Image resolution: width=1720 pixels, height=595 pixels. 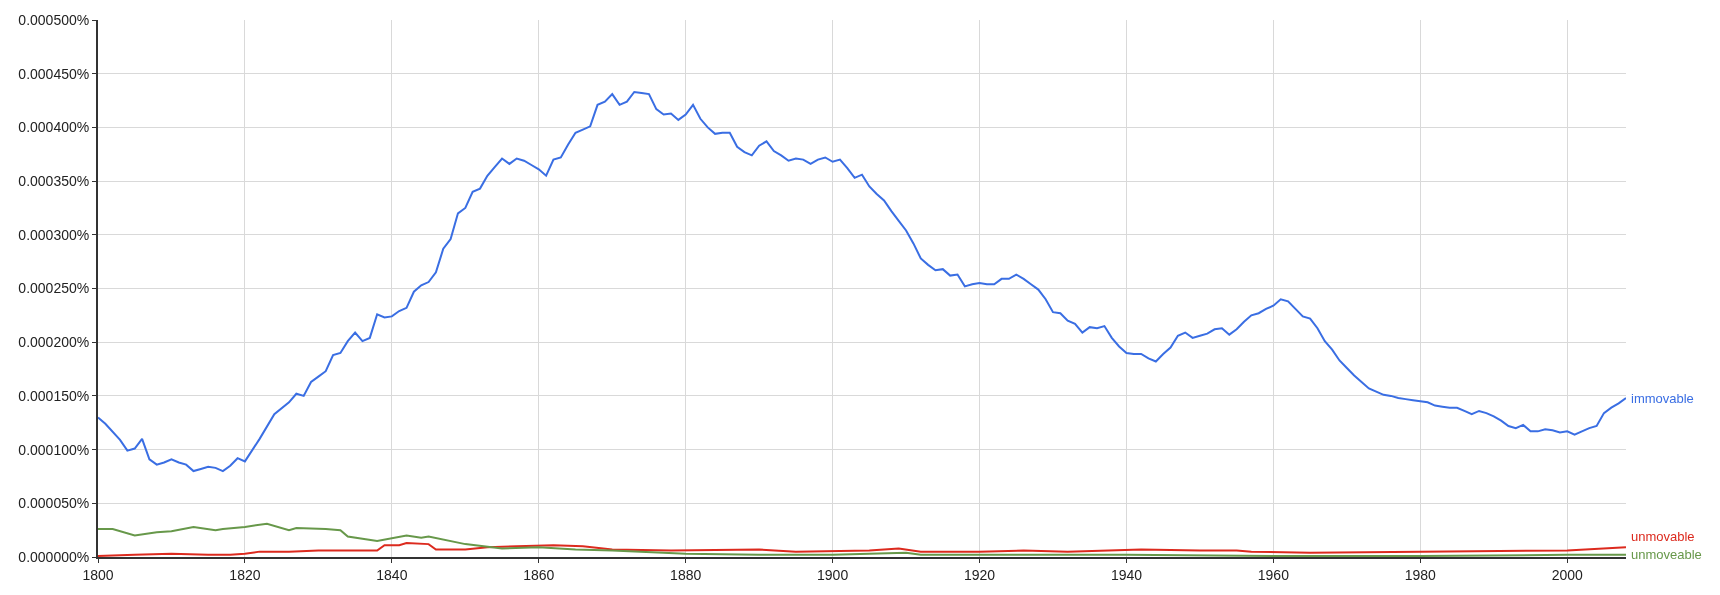 What do you see at coordinates (54, 127) in the screenshot?
I see `y-tick-label: 0.000400%` at bounding box center [54, 127].